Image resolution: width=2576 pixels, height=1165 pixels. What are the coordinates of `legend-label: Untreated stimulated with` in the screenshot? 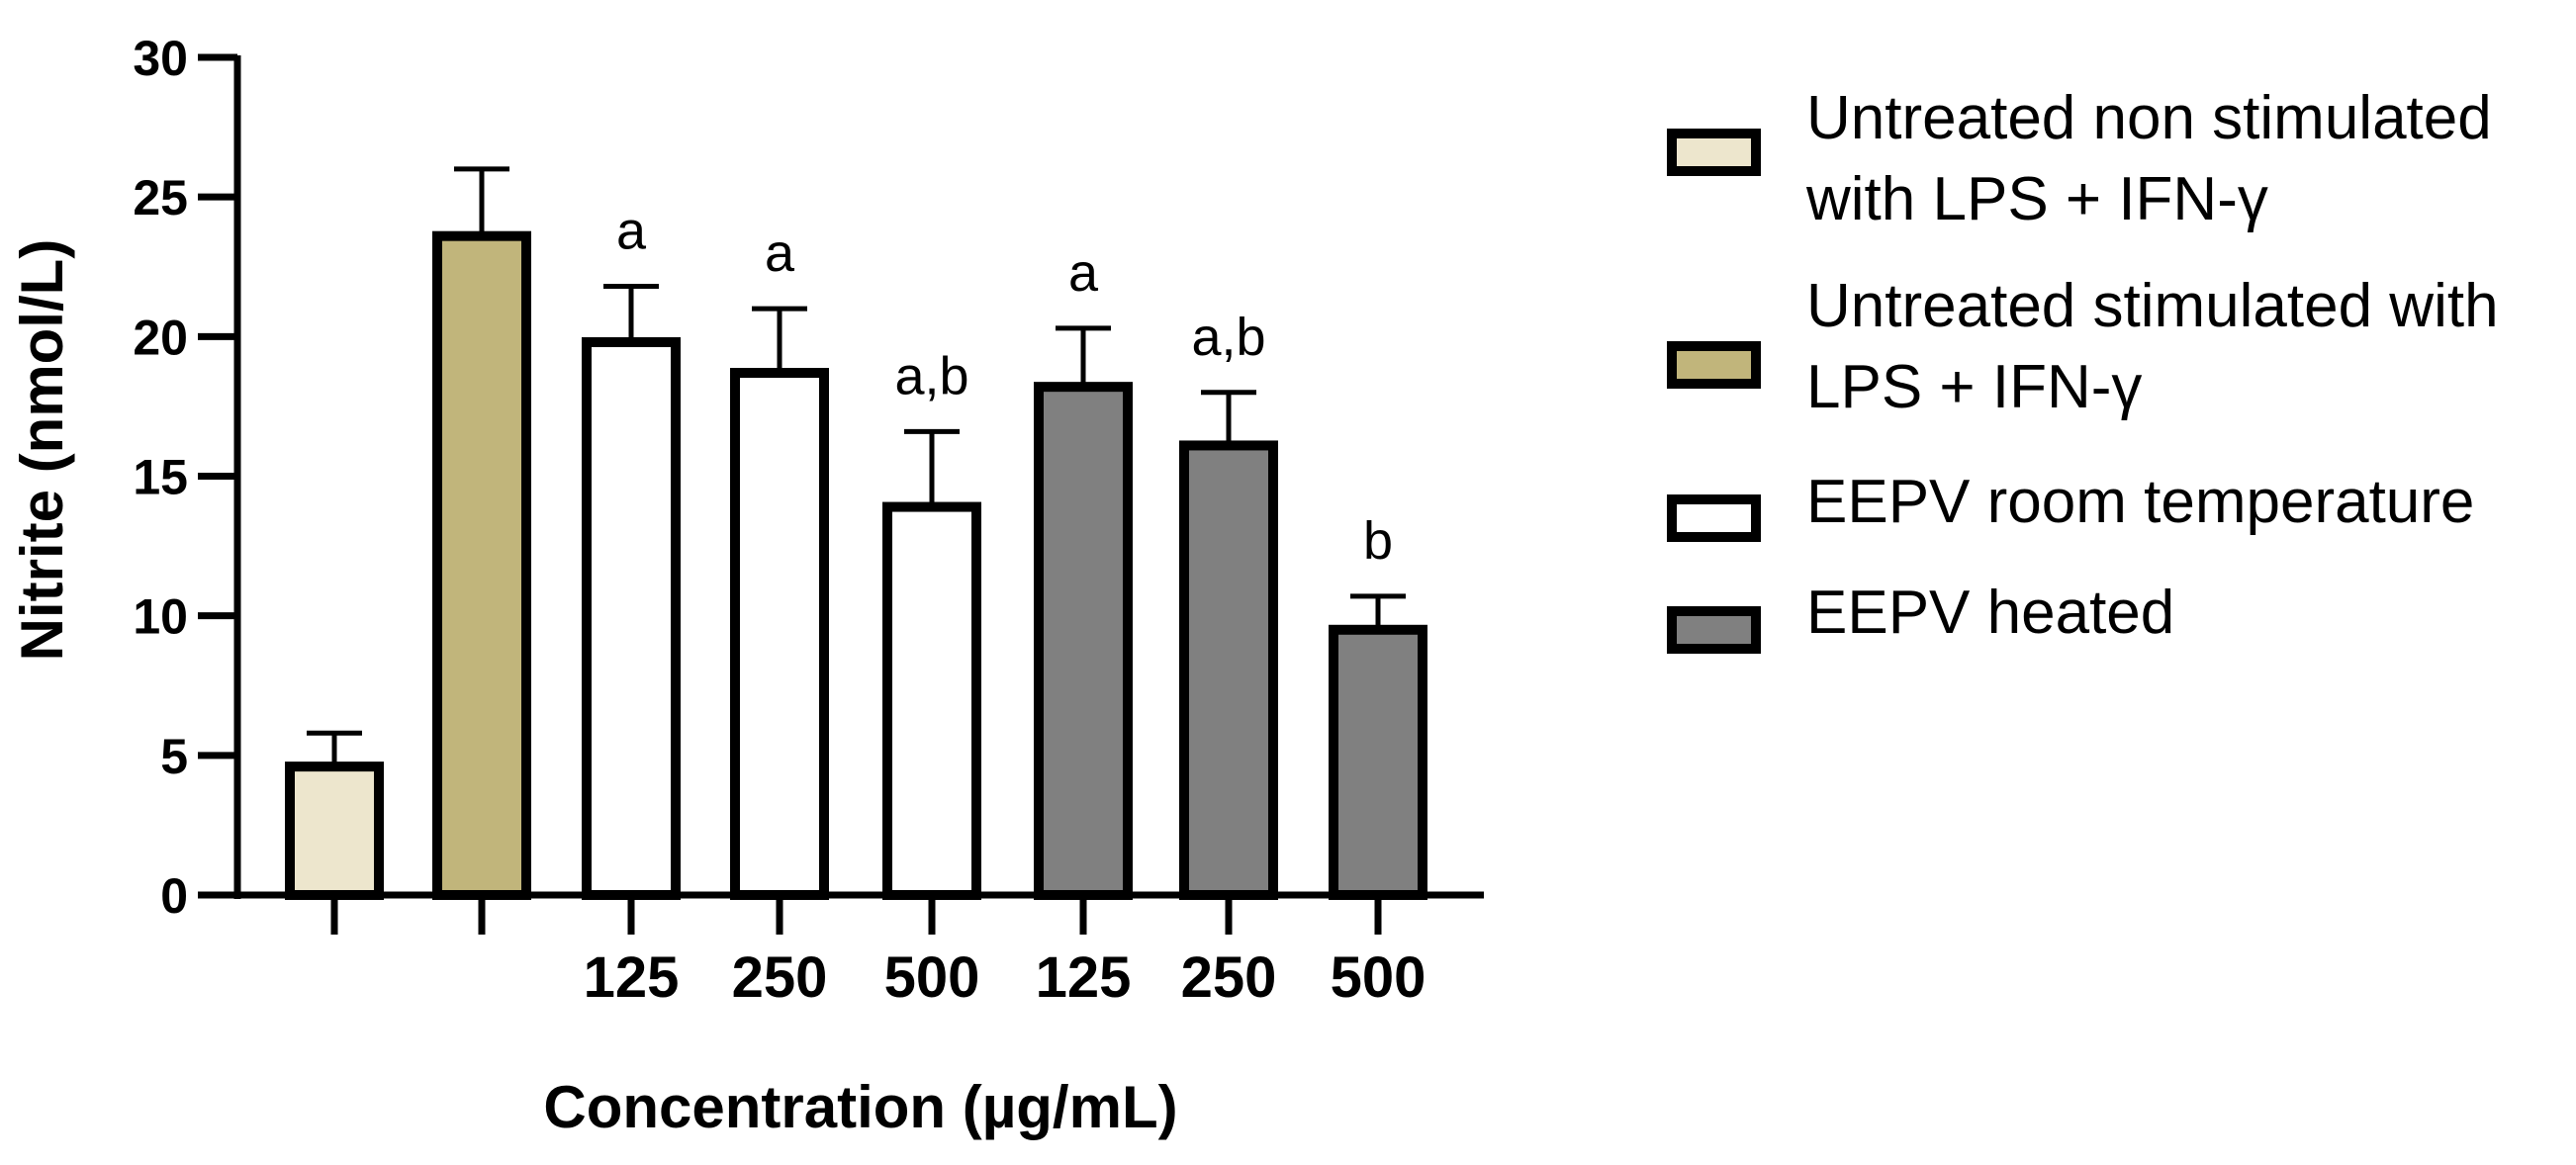 It's located at (2152, 306).